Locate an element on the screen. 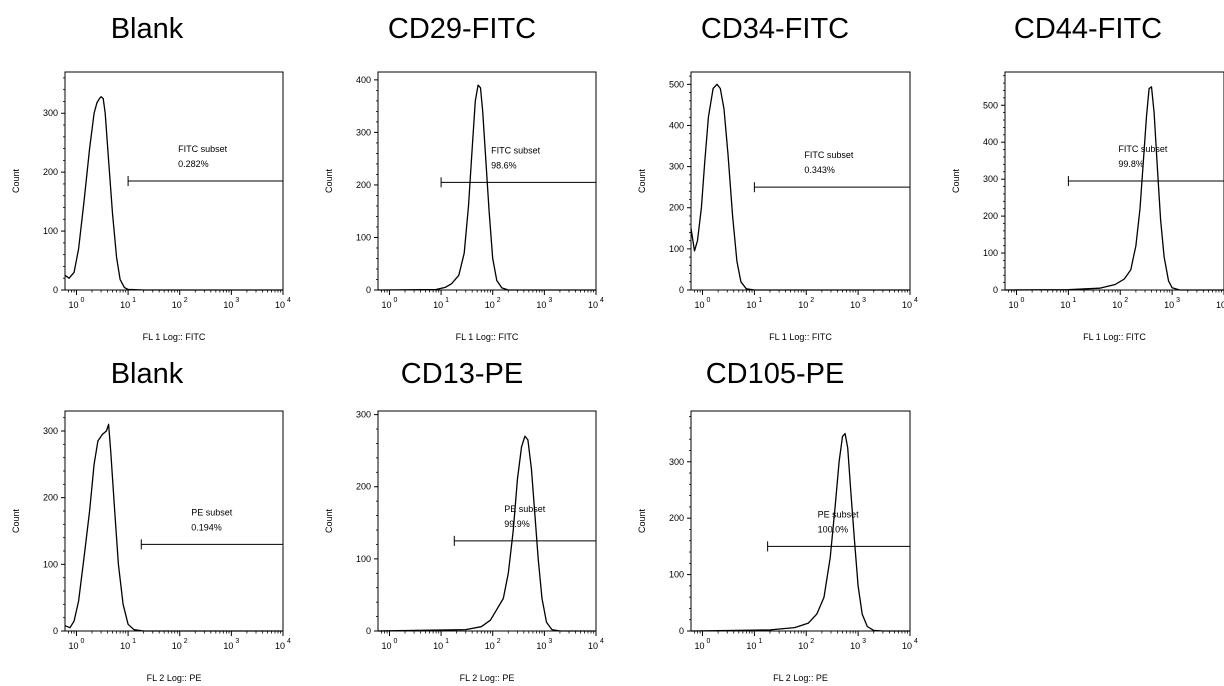 This screenshot has width=1224, height=686. gate-percent: 98.6% is located at coordinates (504, 165).